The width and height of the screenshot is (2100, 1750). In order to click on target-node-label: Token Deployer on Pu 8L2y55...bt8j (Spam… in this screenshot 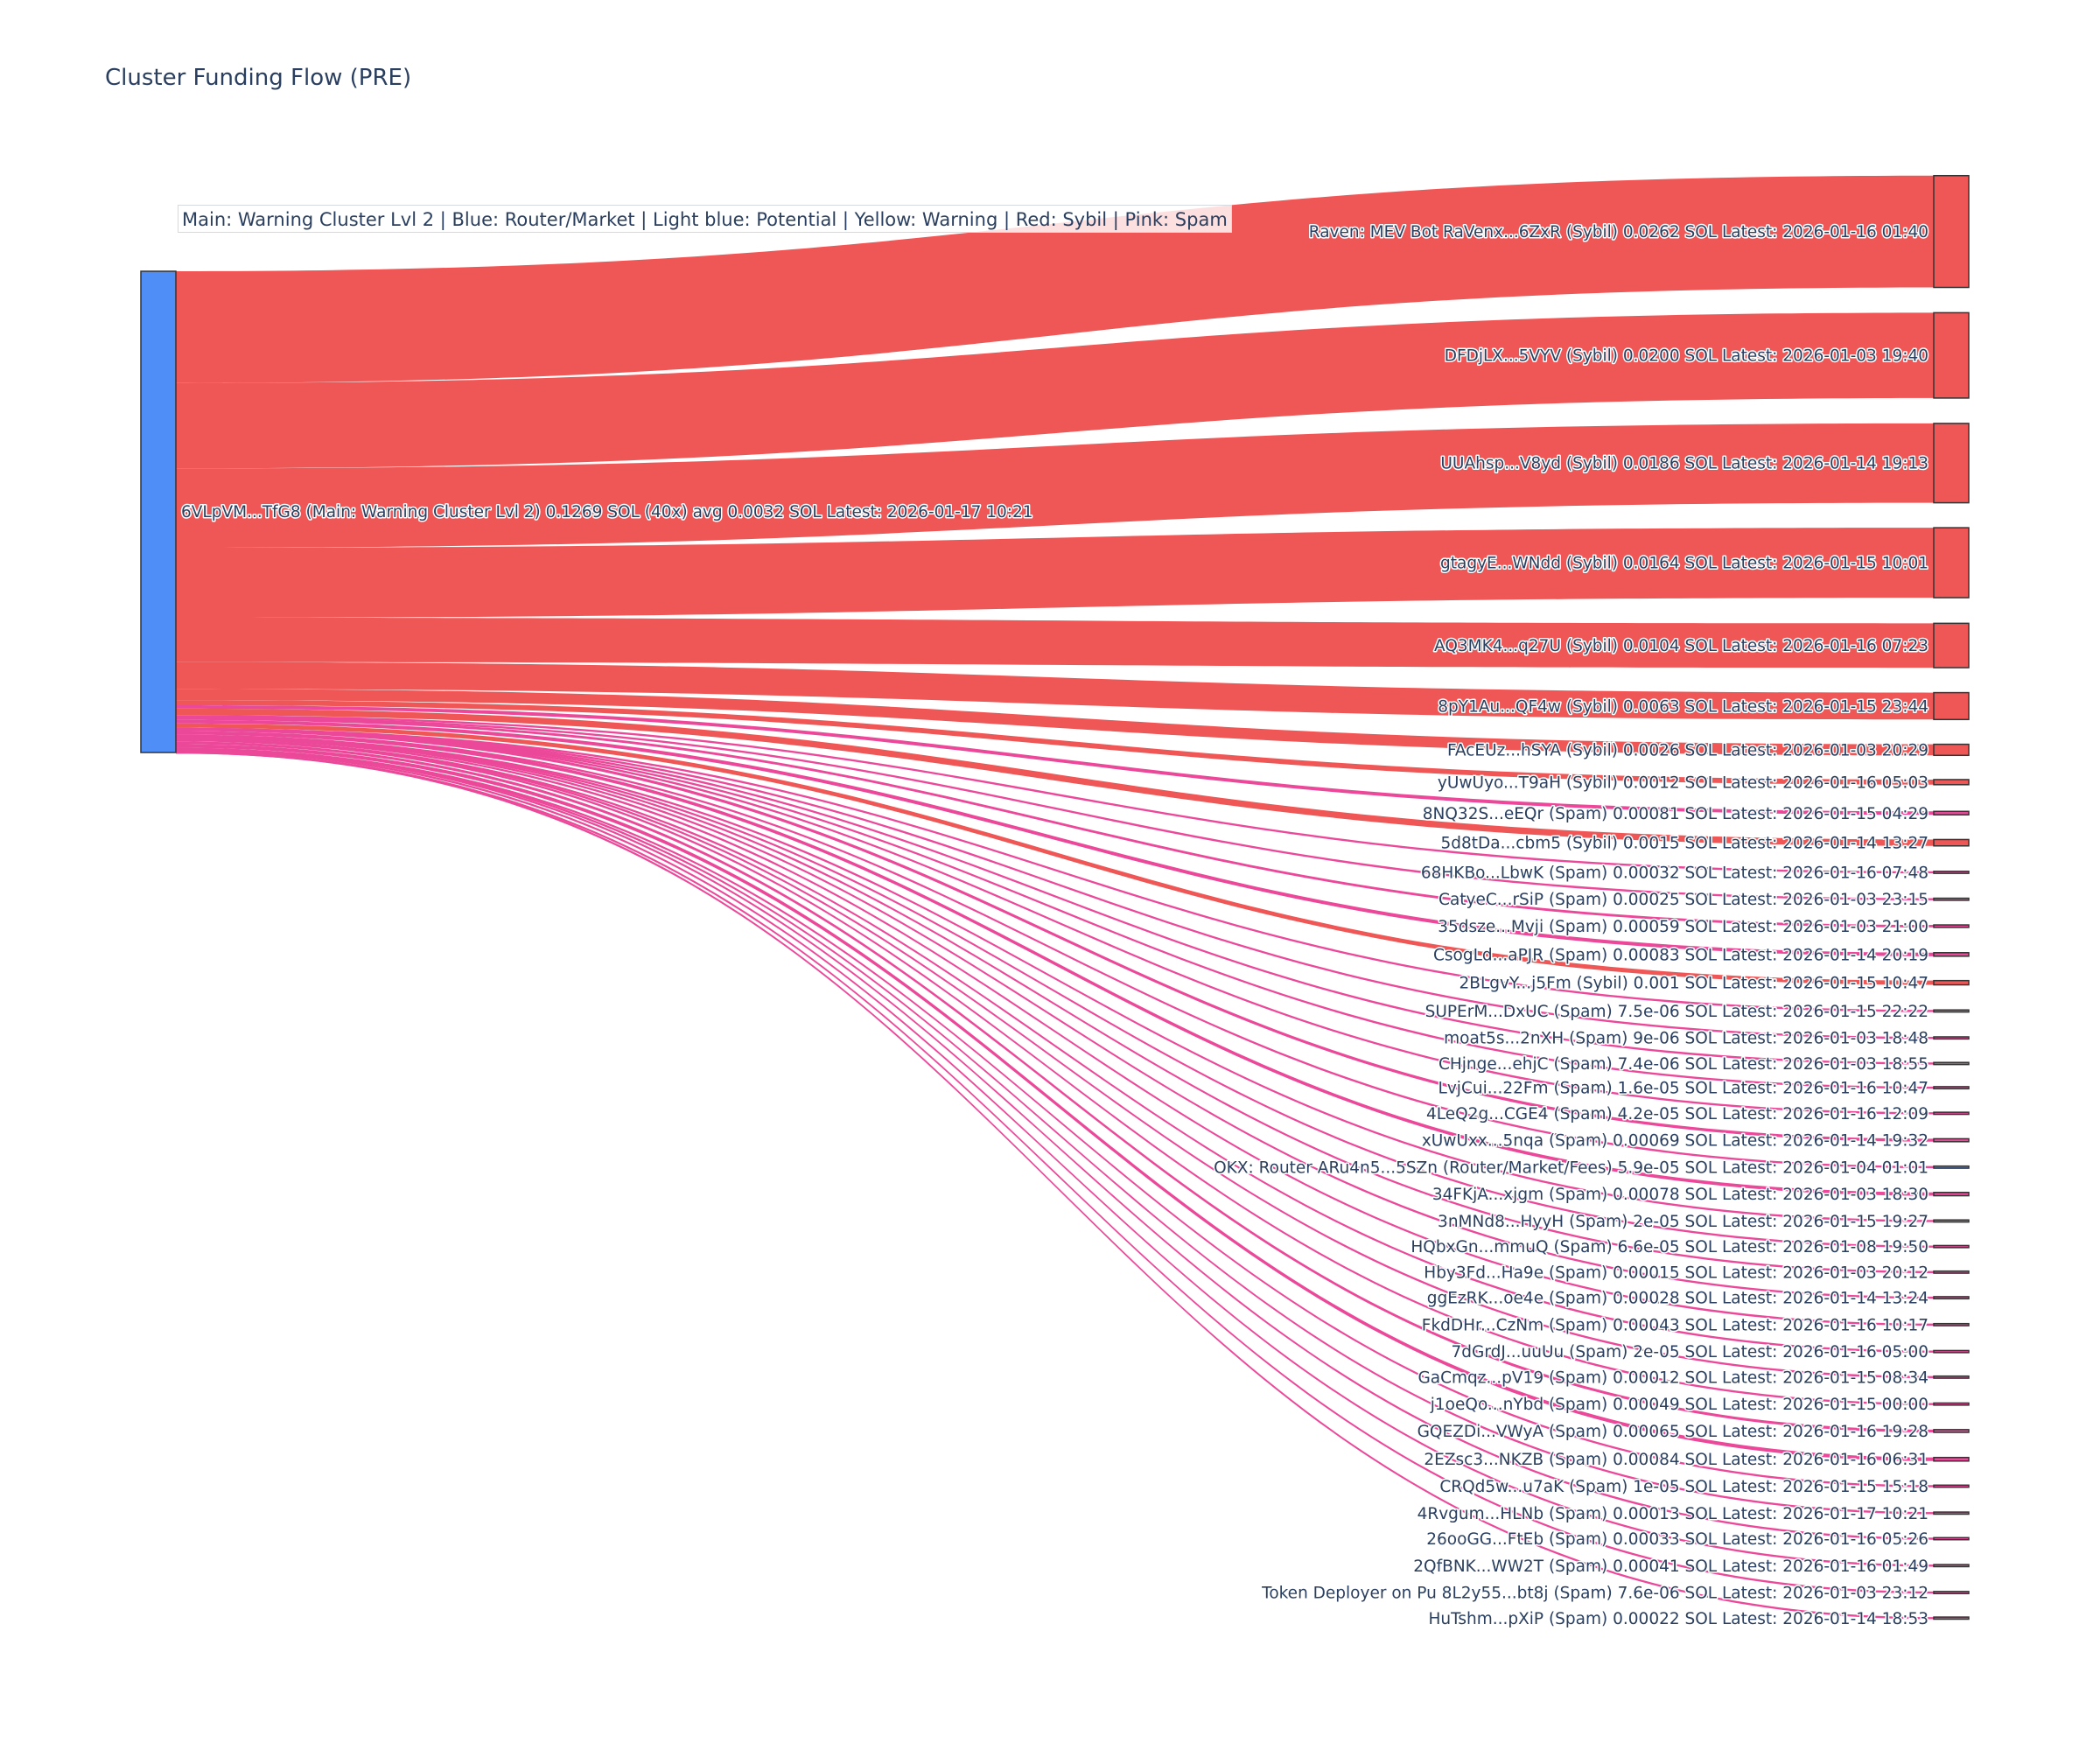, I will do `click(1594, 1594)`.